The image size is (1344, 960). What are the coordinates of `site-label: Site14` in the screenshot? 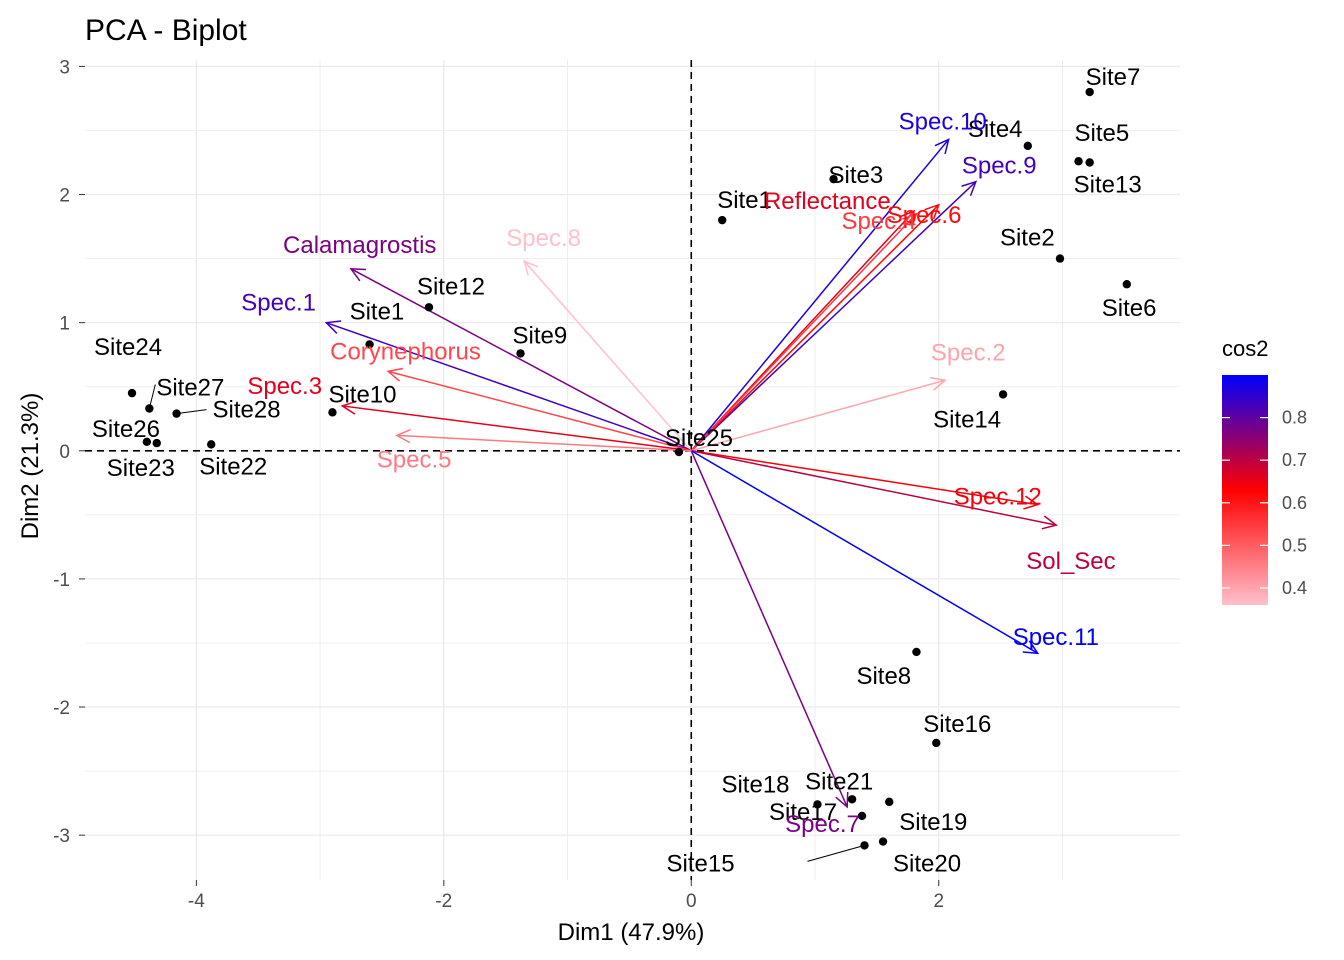 It's located at (967, 419).